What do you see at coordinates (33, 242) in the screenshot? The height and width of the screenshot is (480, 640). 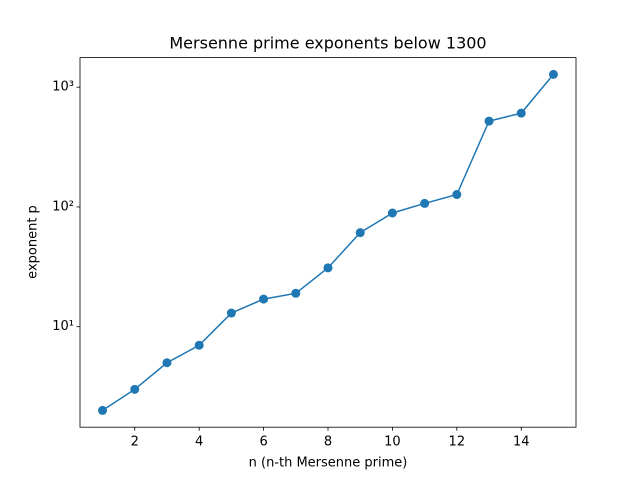 I see `y-axis-label: exponent p` at bounding box center [33, 242].